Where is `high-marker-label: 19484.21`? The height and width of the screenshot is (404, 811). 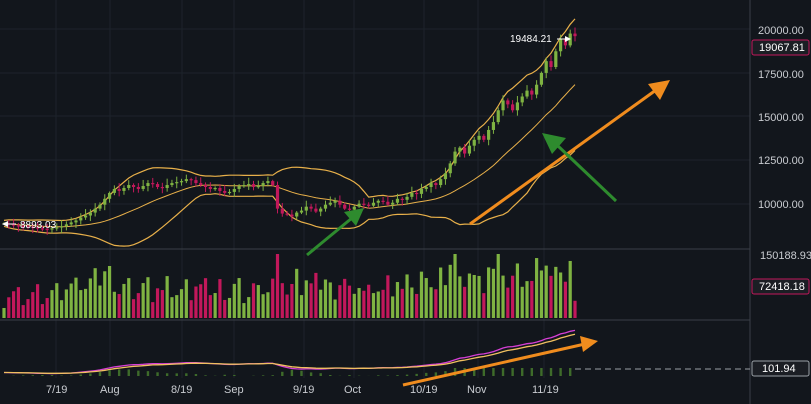
high-marker-label: 19484.21 is located at coordinates (531, 39).